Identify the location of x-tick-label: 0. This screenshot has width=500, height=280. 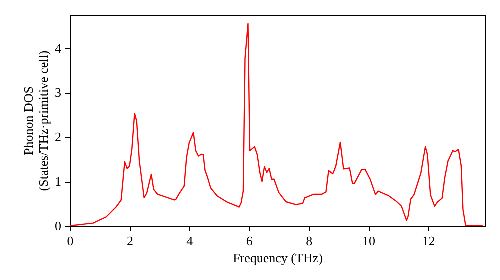
(70, 241).